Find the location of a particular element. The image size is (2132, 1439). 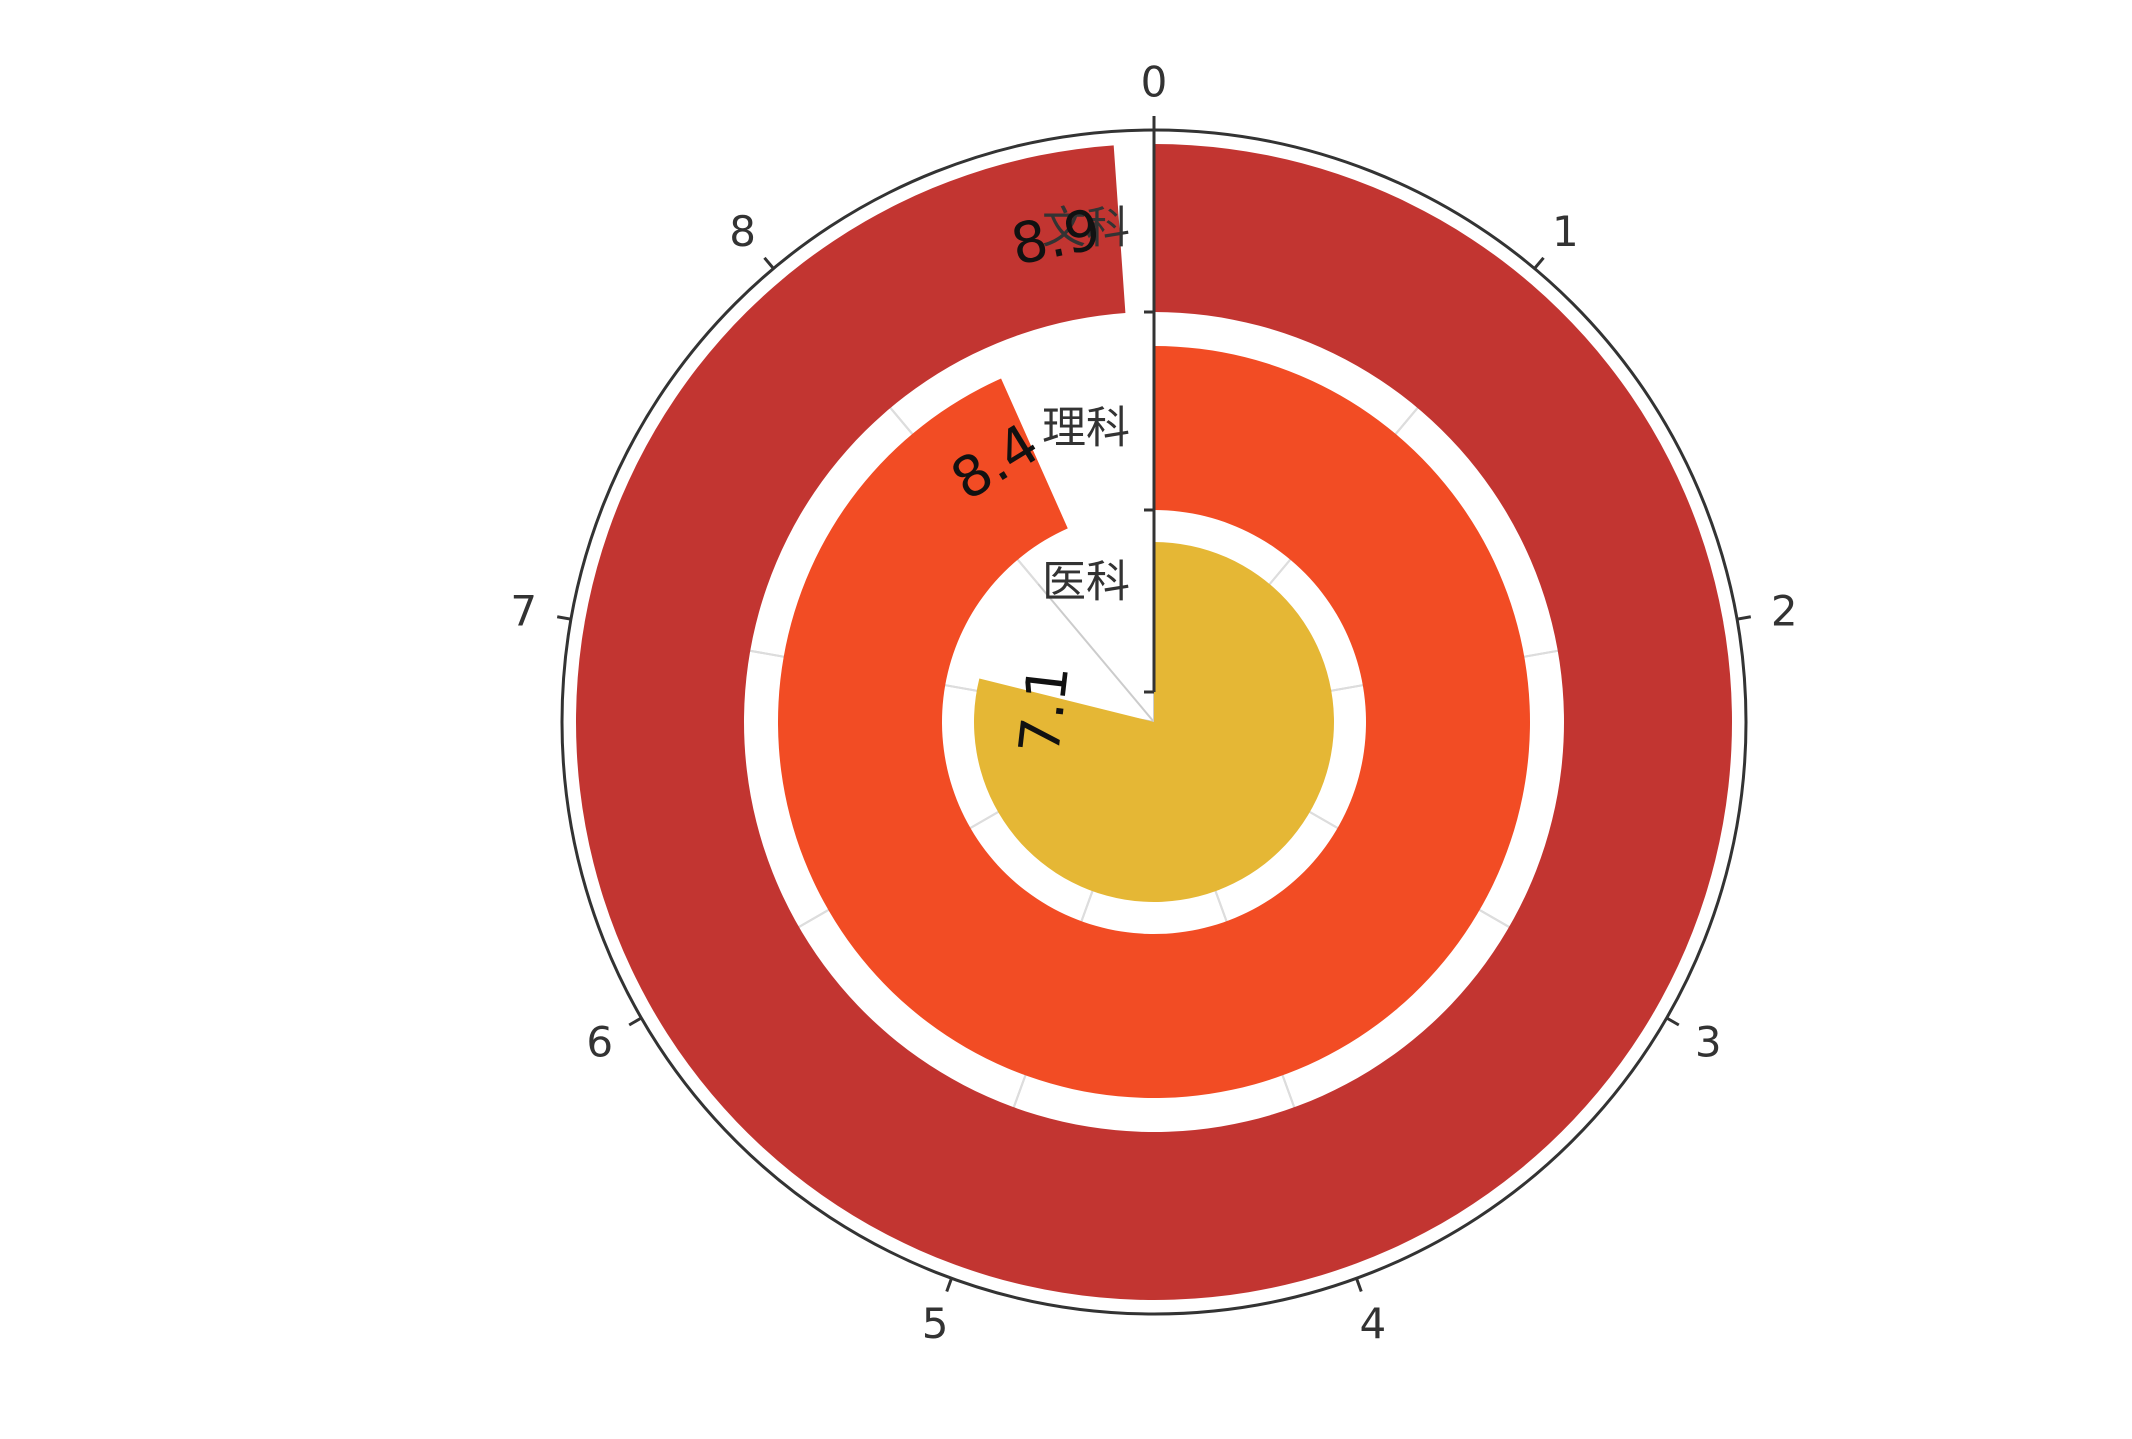

angle-tick-label-5: 5 is located at coordinates (935, 1323).